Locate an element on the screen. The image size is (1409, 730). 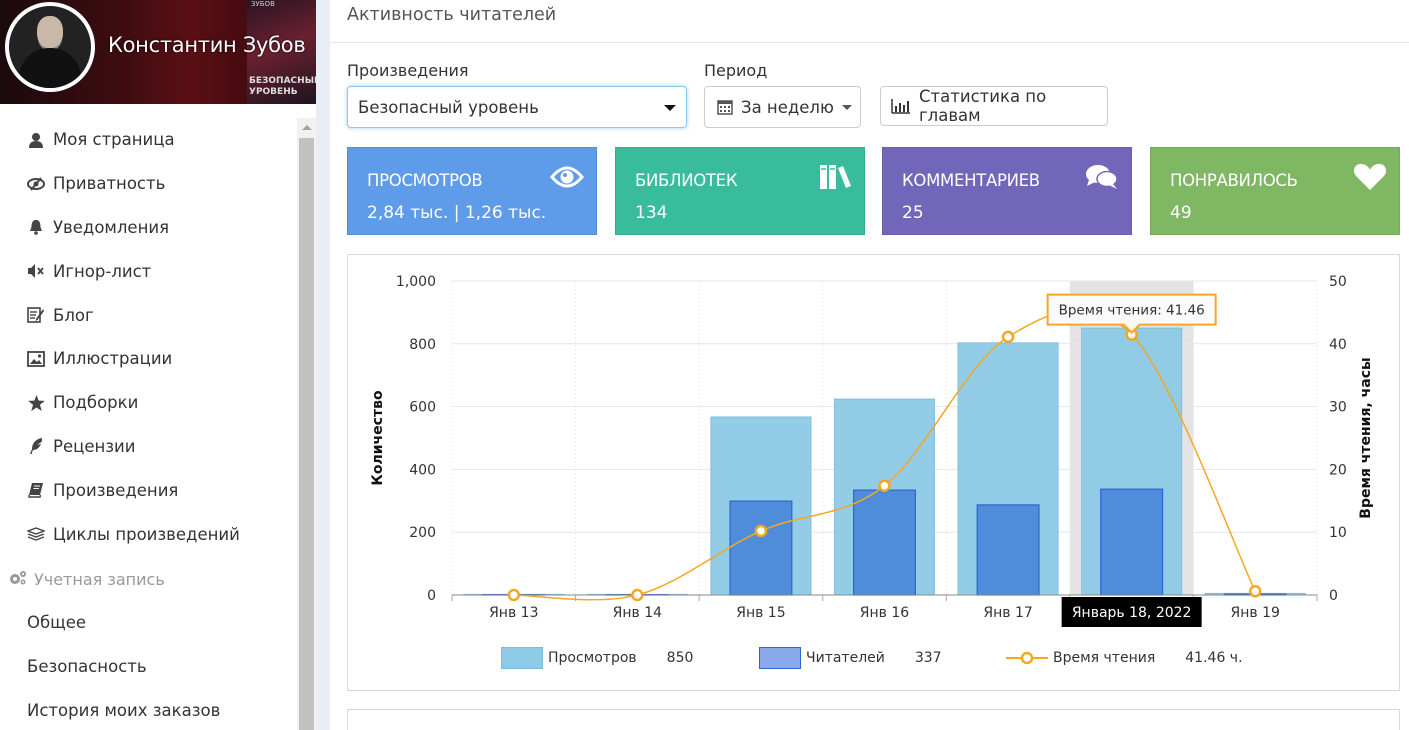
avatar is located at coordinates (50, 47).